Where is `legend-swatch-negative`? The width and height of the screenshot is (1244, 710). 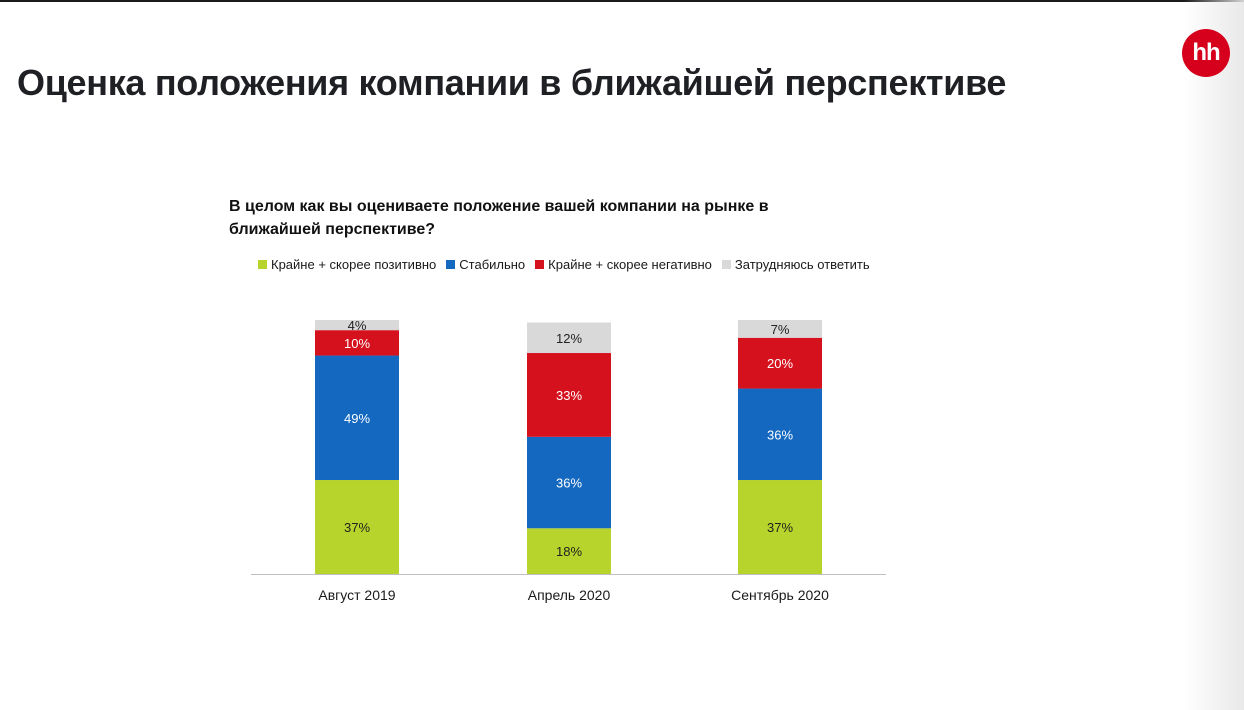
legend-swatch-negative is located at coordinates (540, 264).